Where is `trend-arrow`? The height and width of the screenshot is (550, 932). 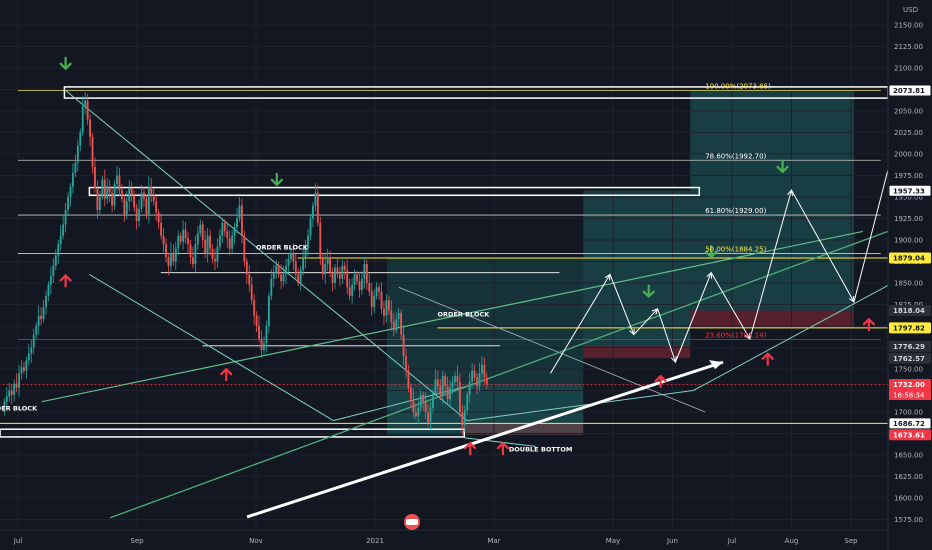
trend-arrow is located at coordinates (485, 439).